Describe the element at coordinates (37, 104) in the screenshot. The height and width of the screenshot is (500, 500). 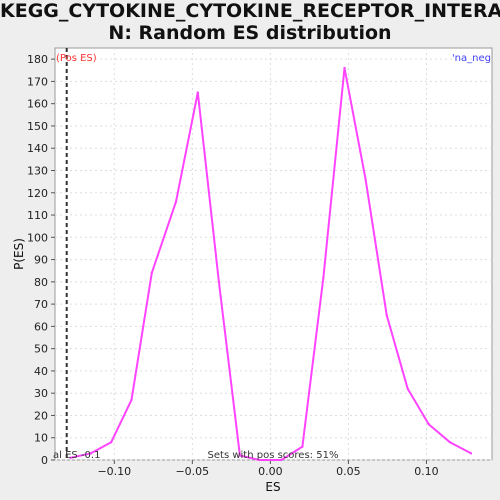
I see `y-tick-label: 160` at that location.